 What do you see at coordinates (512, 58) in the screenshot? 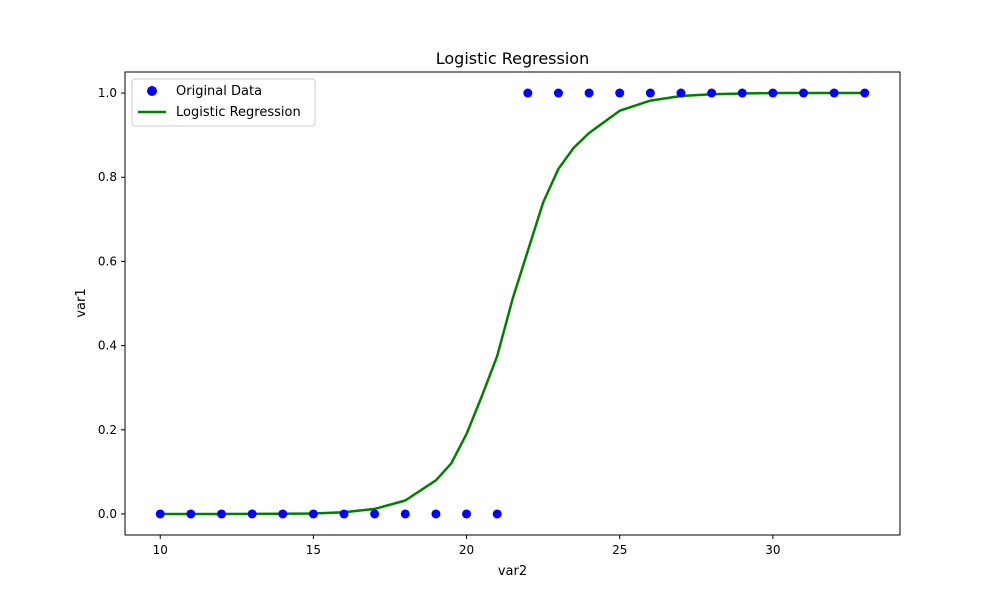
I see `chart-title: Logistic Regression` at bounding box center [512, 58].